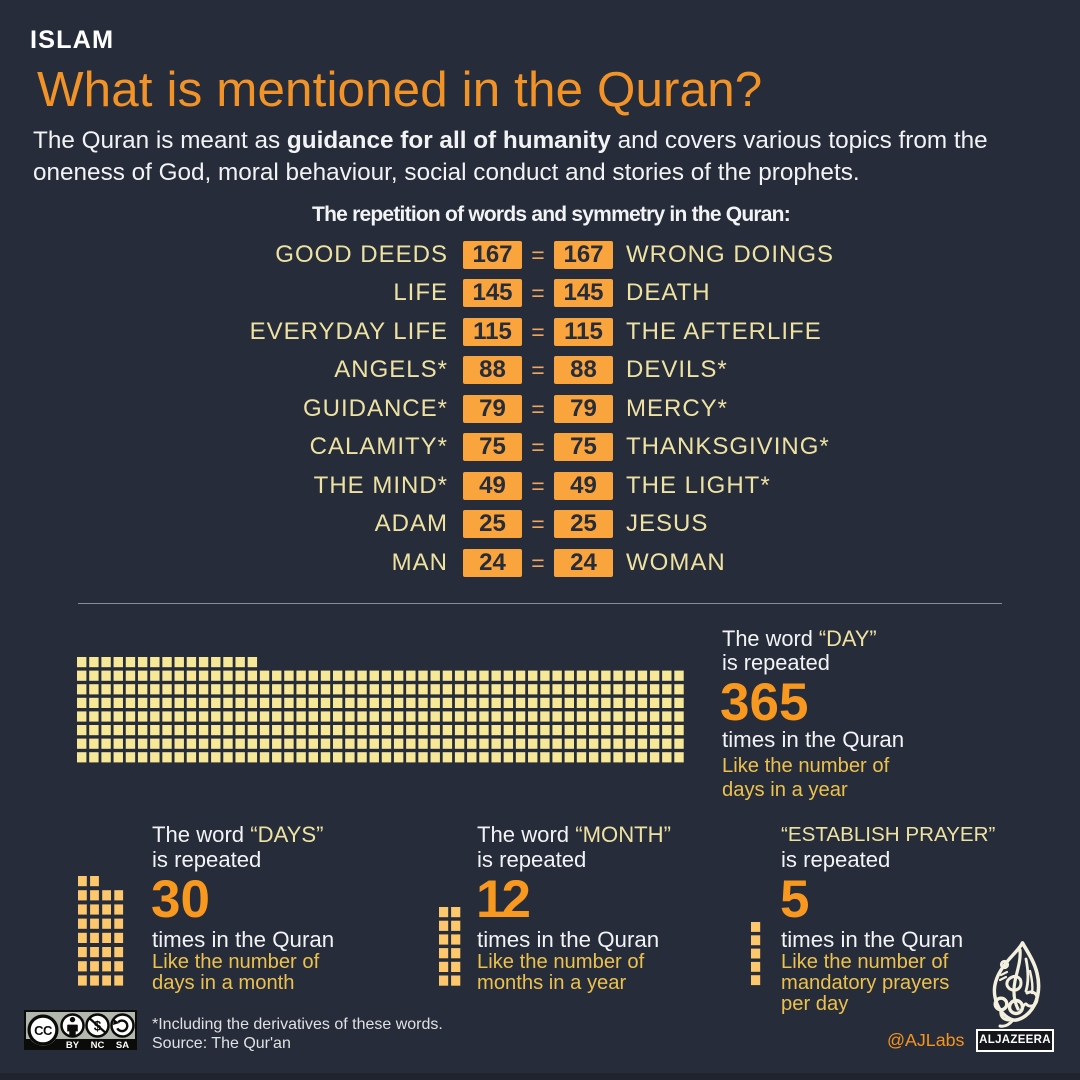 The width and height of the screenshot is (1080, 1080). I want to click on svg-text: SA, so click(122, 1045).